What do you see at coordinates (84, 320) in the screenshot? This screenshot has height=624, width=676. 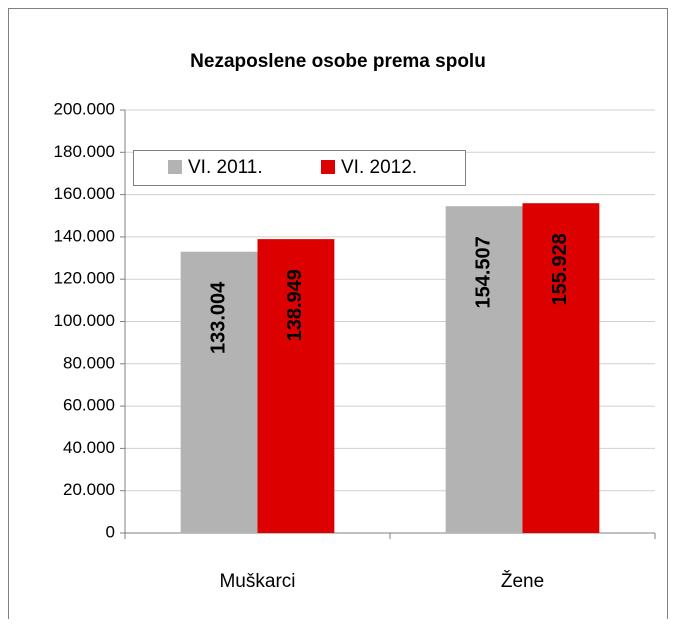 I see `y-tick-label: 100.000` at bounding box center [84, 320].